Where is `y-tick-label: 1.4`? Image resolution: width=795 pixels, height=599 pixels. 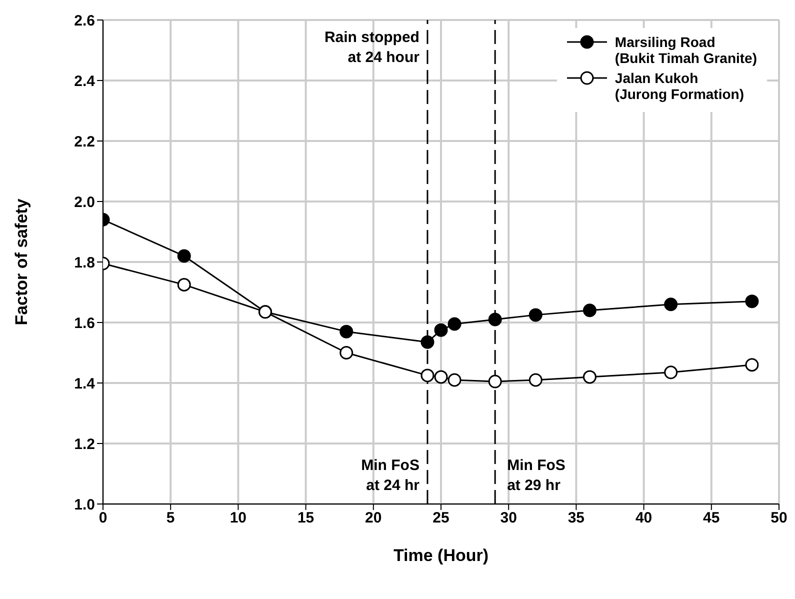
y-tick-label: 1.4 is located at coordinates (85, 383).